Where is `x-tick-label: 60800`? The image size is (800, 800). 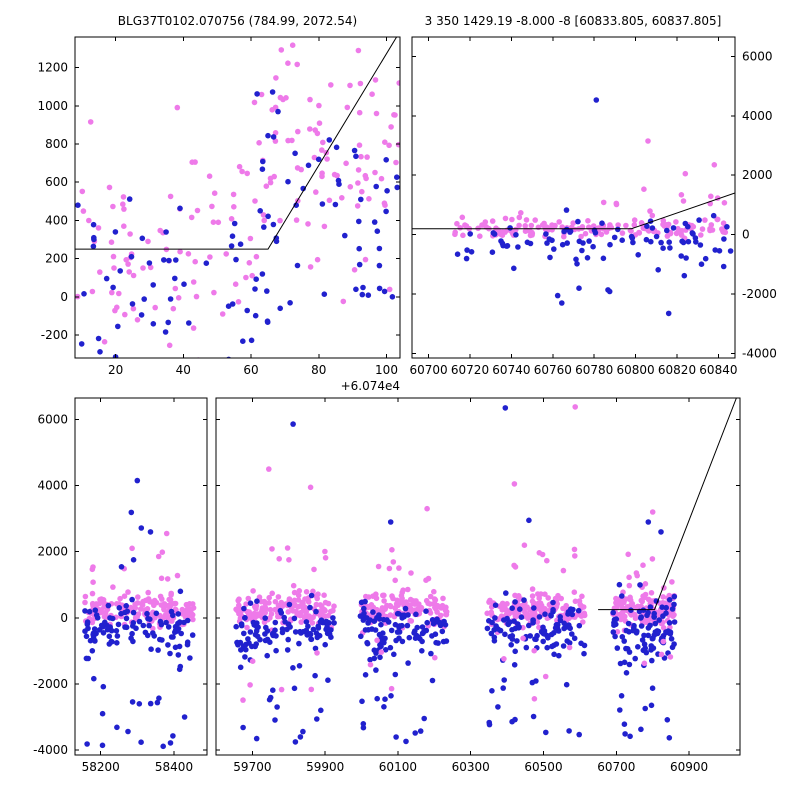 x-tick-label: 60800 is located at coordinates (636, 370).